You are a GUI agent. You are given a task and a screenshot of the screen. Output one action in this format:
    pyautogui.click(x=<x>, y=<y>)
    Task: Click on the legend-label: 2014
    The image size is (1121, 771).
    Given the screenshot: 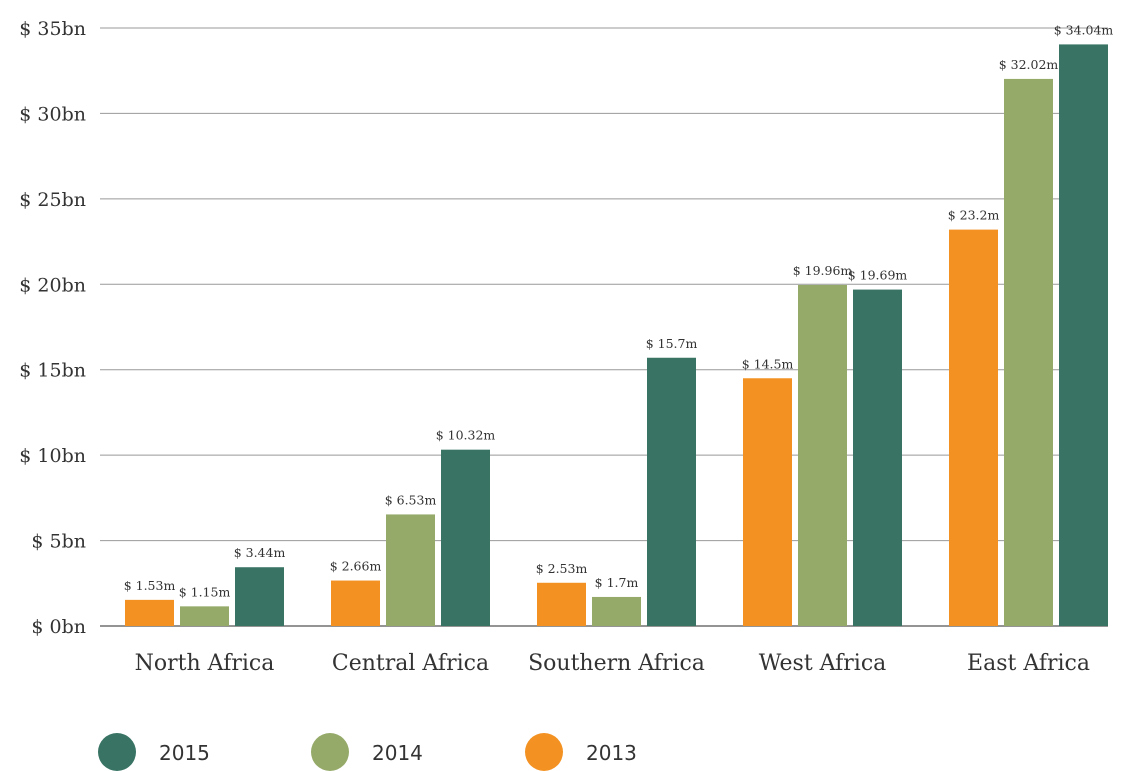 What is the action you would take?
    pyautogui.click(x=397, y=753)
    